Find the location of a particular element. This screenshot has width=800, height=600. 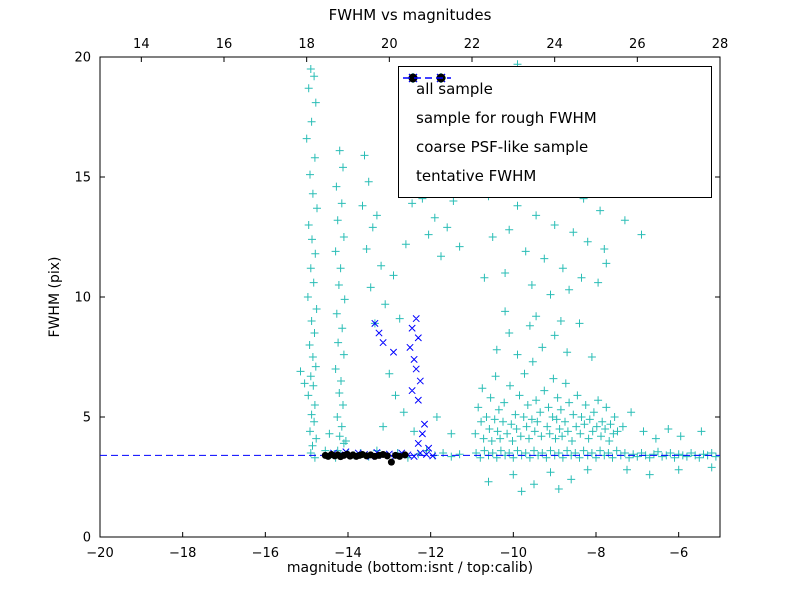

x-tick-label: −18 is located at coordinates (182, 553).